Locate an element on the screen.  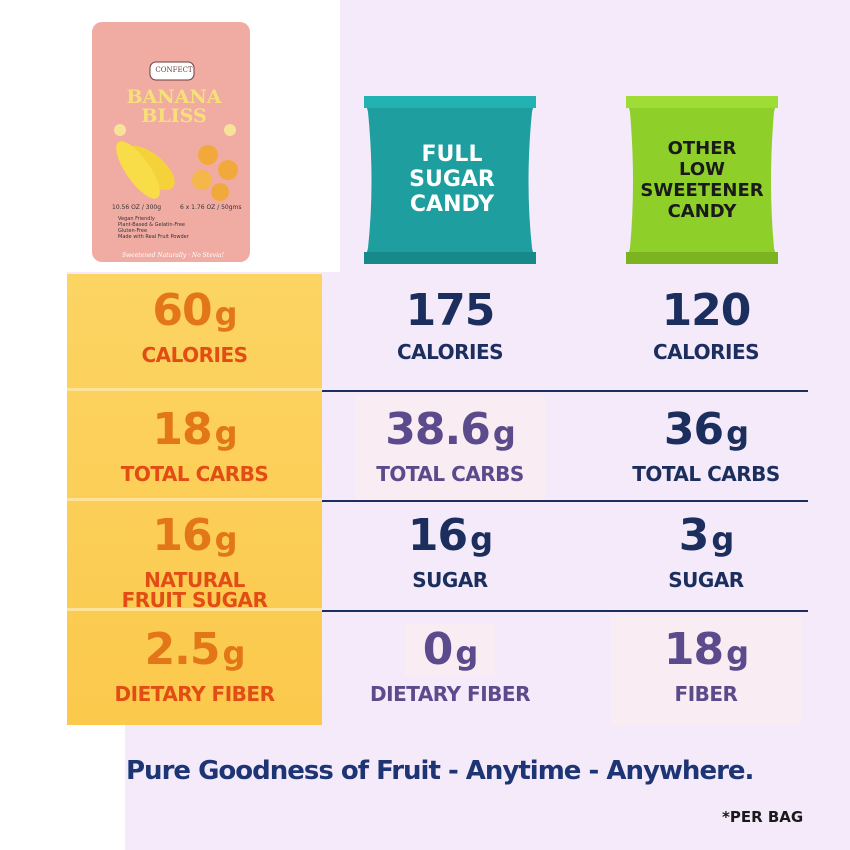
amount-wrap: 2.5g is located at coordinates (195, 649).